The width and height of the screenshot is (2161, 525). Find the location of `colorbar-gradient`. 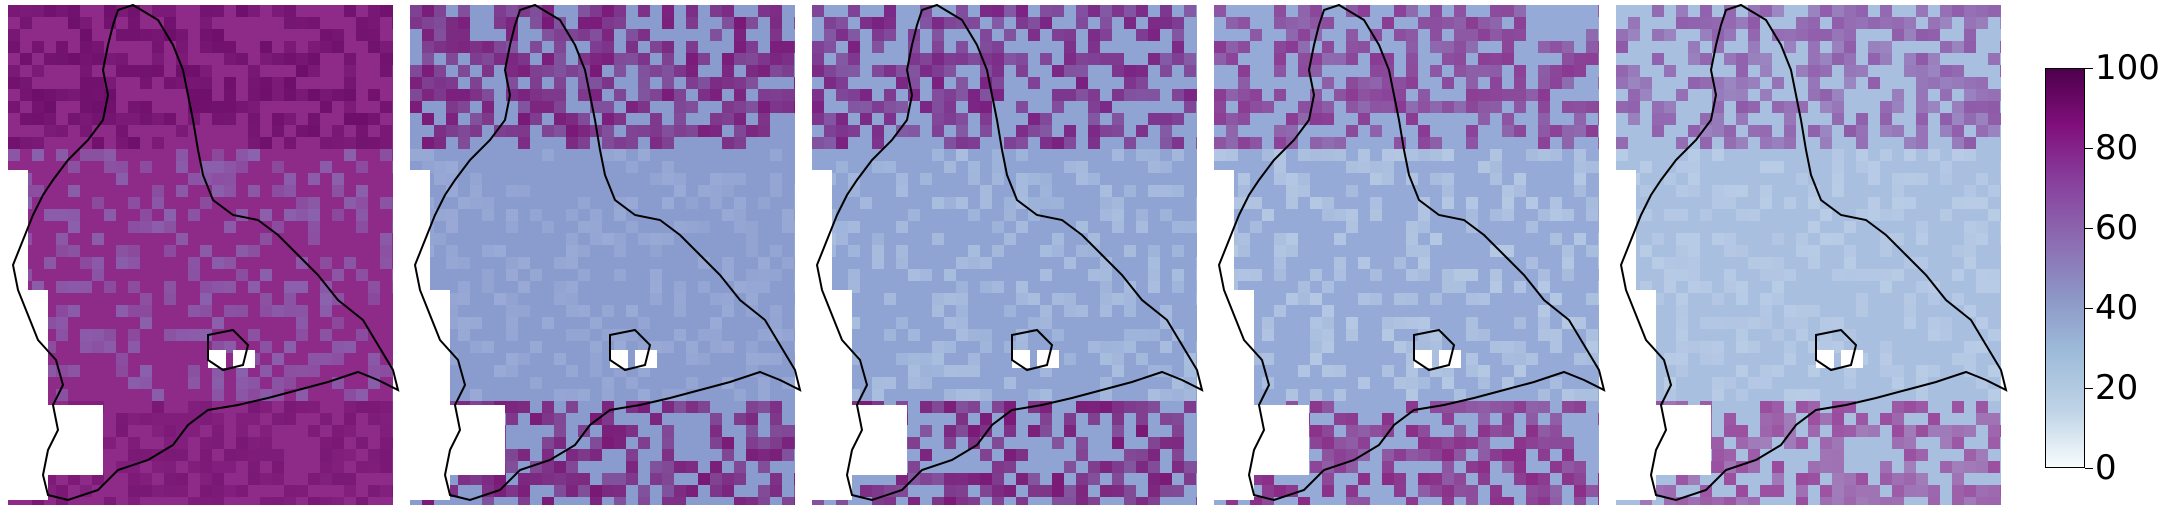

colorbar-gradient is located at coordinates (2065, 268).